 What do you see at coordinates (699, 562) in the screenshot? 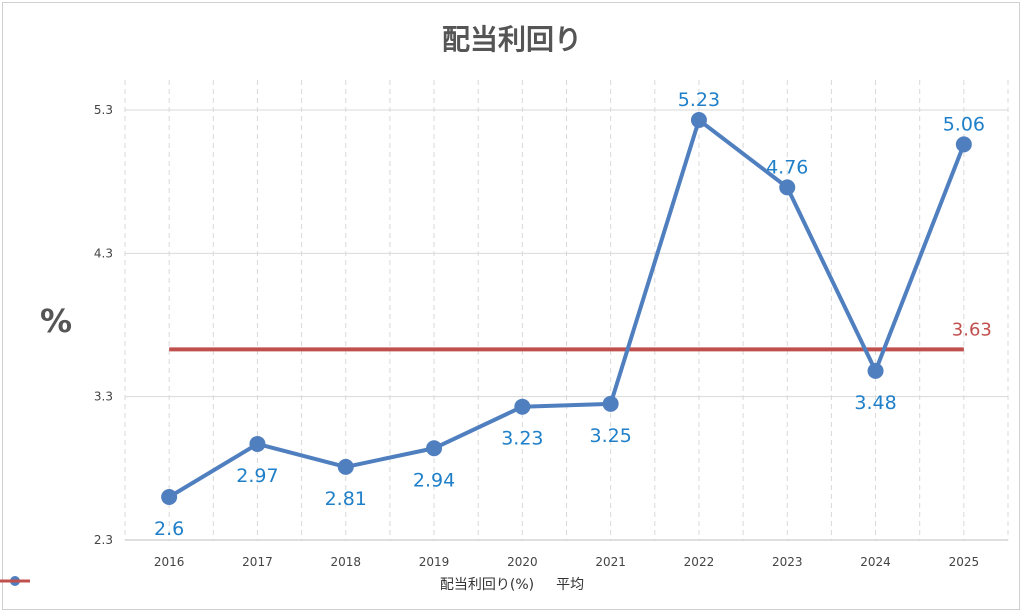
I see `x-tick-label: 2022` at bounding box center [699, 562].